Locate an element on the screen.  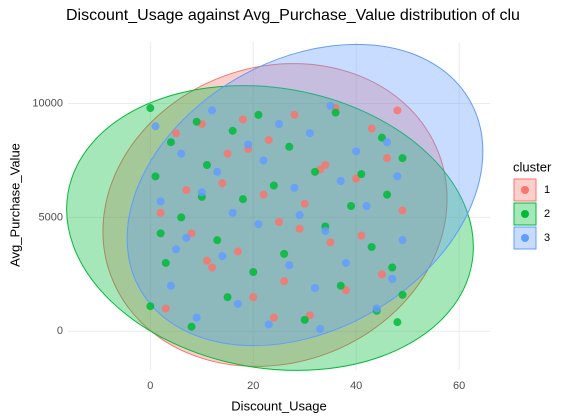
legend-title: cluster is located at coordinates (532, 166).